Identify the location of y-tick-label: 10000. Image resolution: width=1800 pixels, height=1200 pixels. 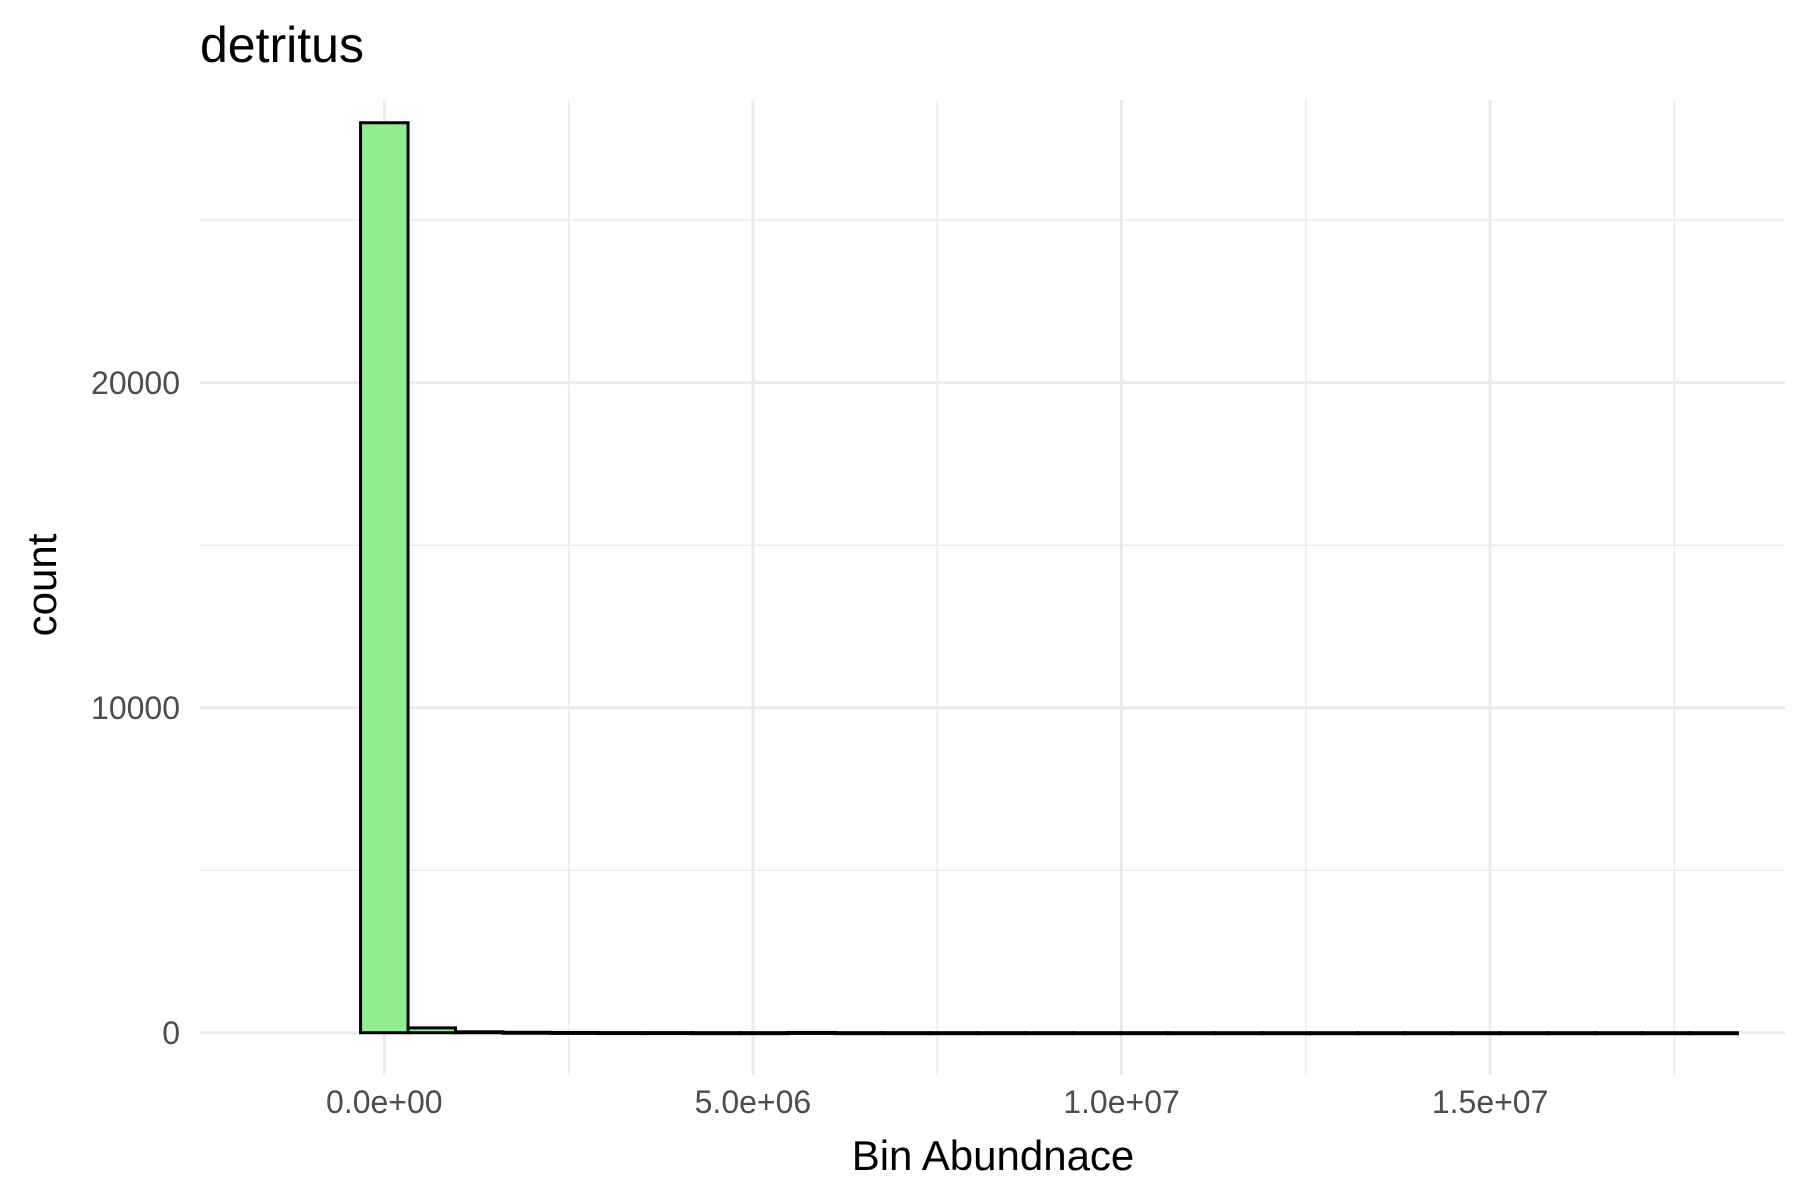
(135, 708).